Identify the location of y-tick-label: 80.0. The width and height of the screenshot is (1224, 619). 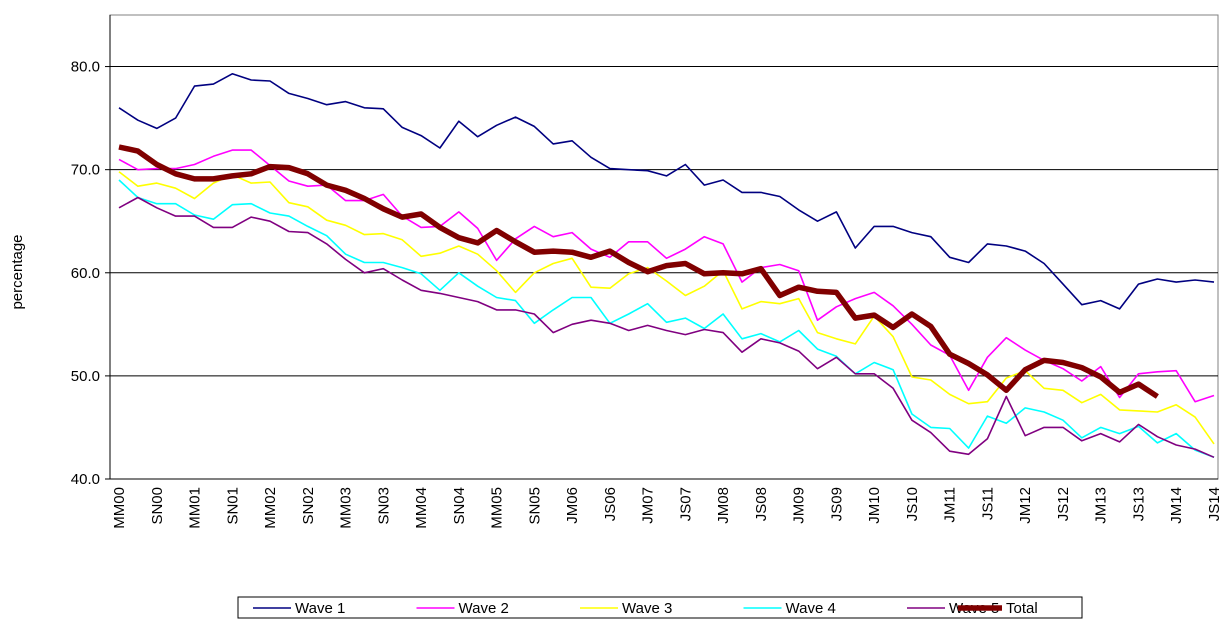
(85, 67).